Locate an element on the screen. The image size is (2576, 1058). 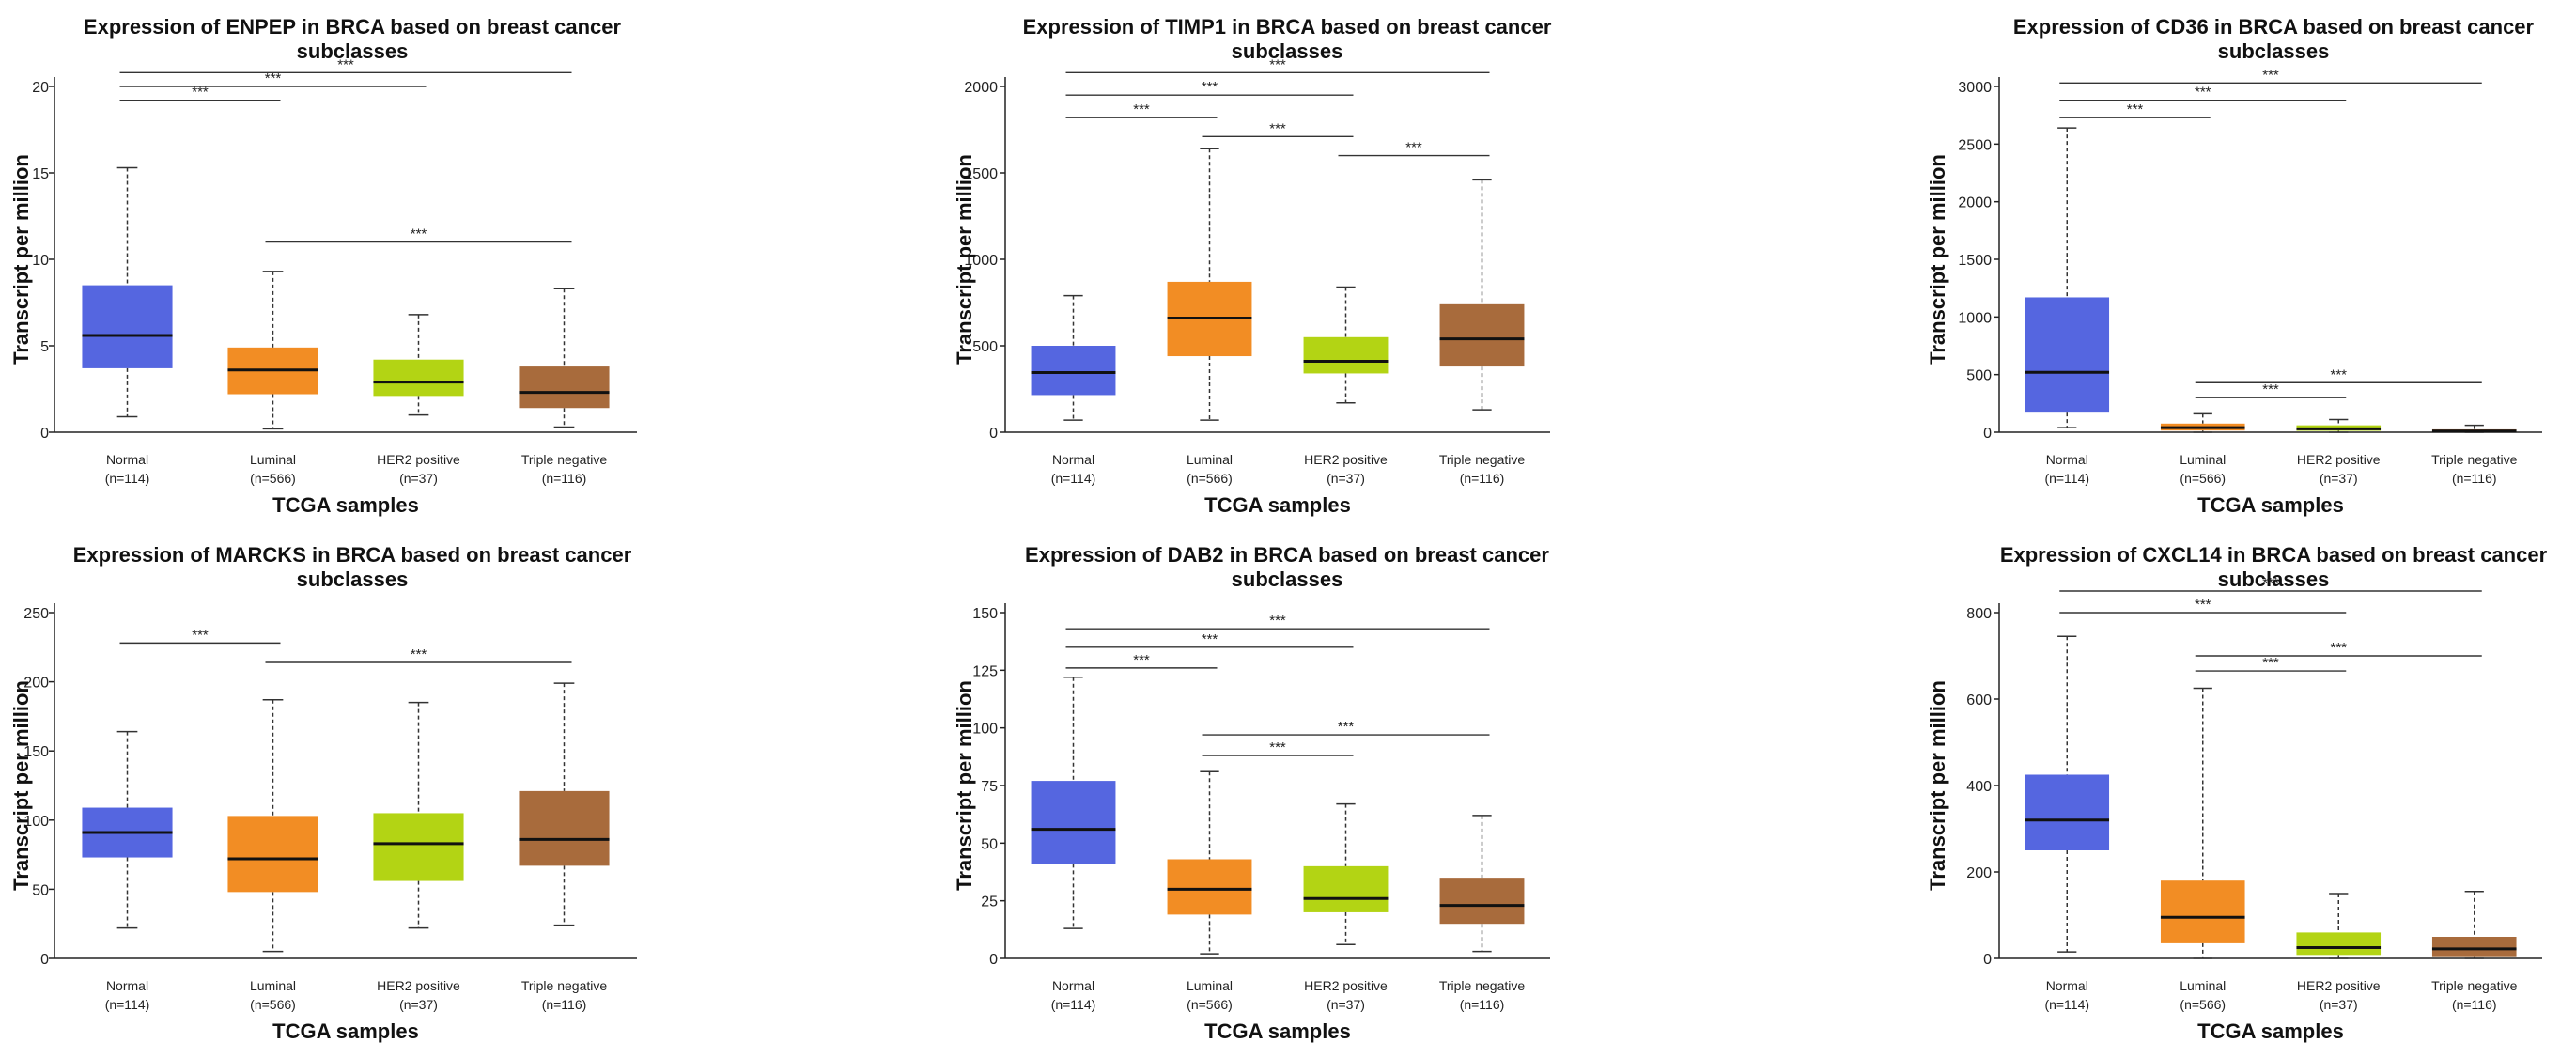
y-tick-label: 250 is located at coordinates (36, 614).